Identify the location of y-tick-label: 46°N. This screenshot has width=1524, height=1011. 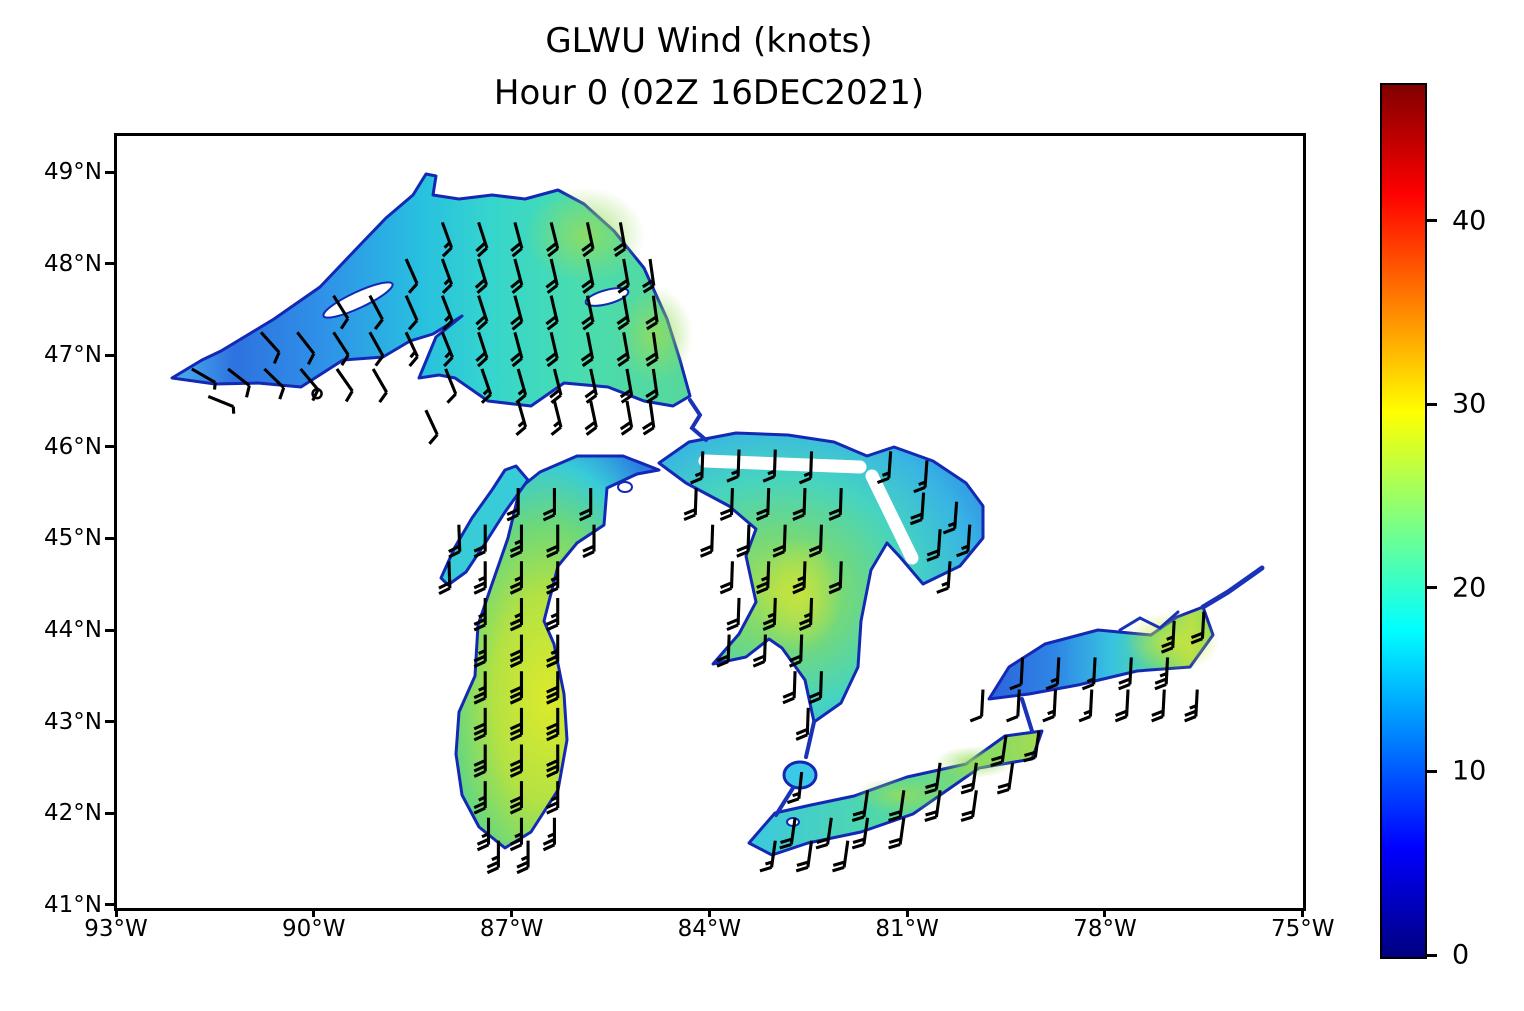
(73, 446).